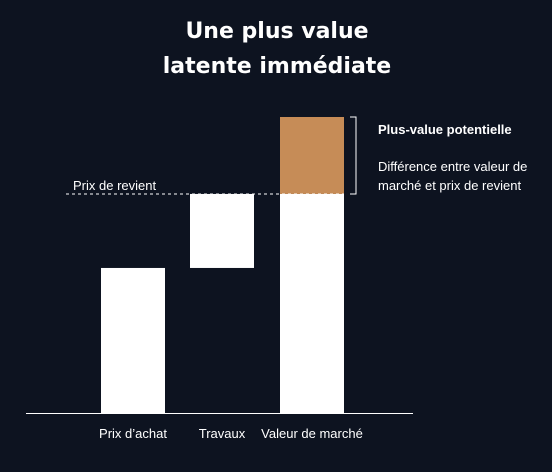 Image resolution: width=552 pixels, height=472 pixels. I want to click on chart-title-line-1: Une plus value, so click(276, 31).